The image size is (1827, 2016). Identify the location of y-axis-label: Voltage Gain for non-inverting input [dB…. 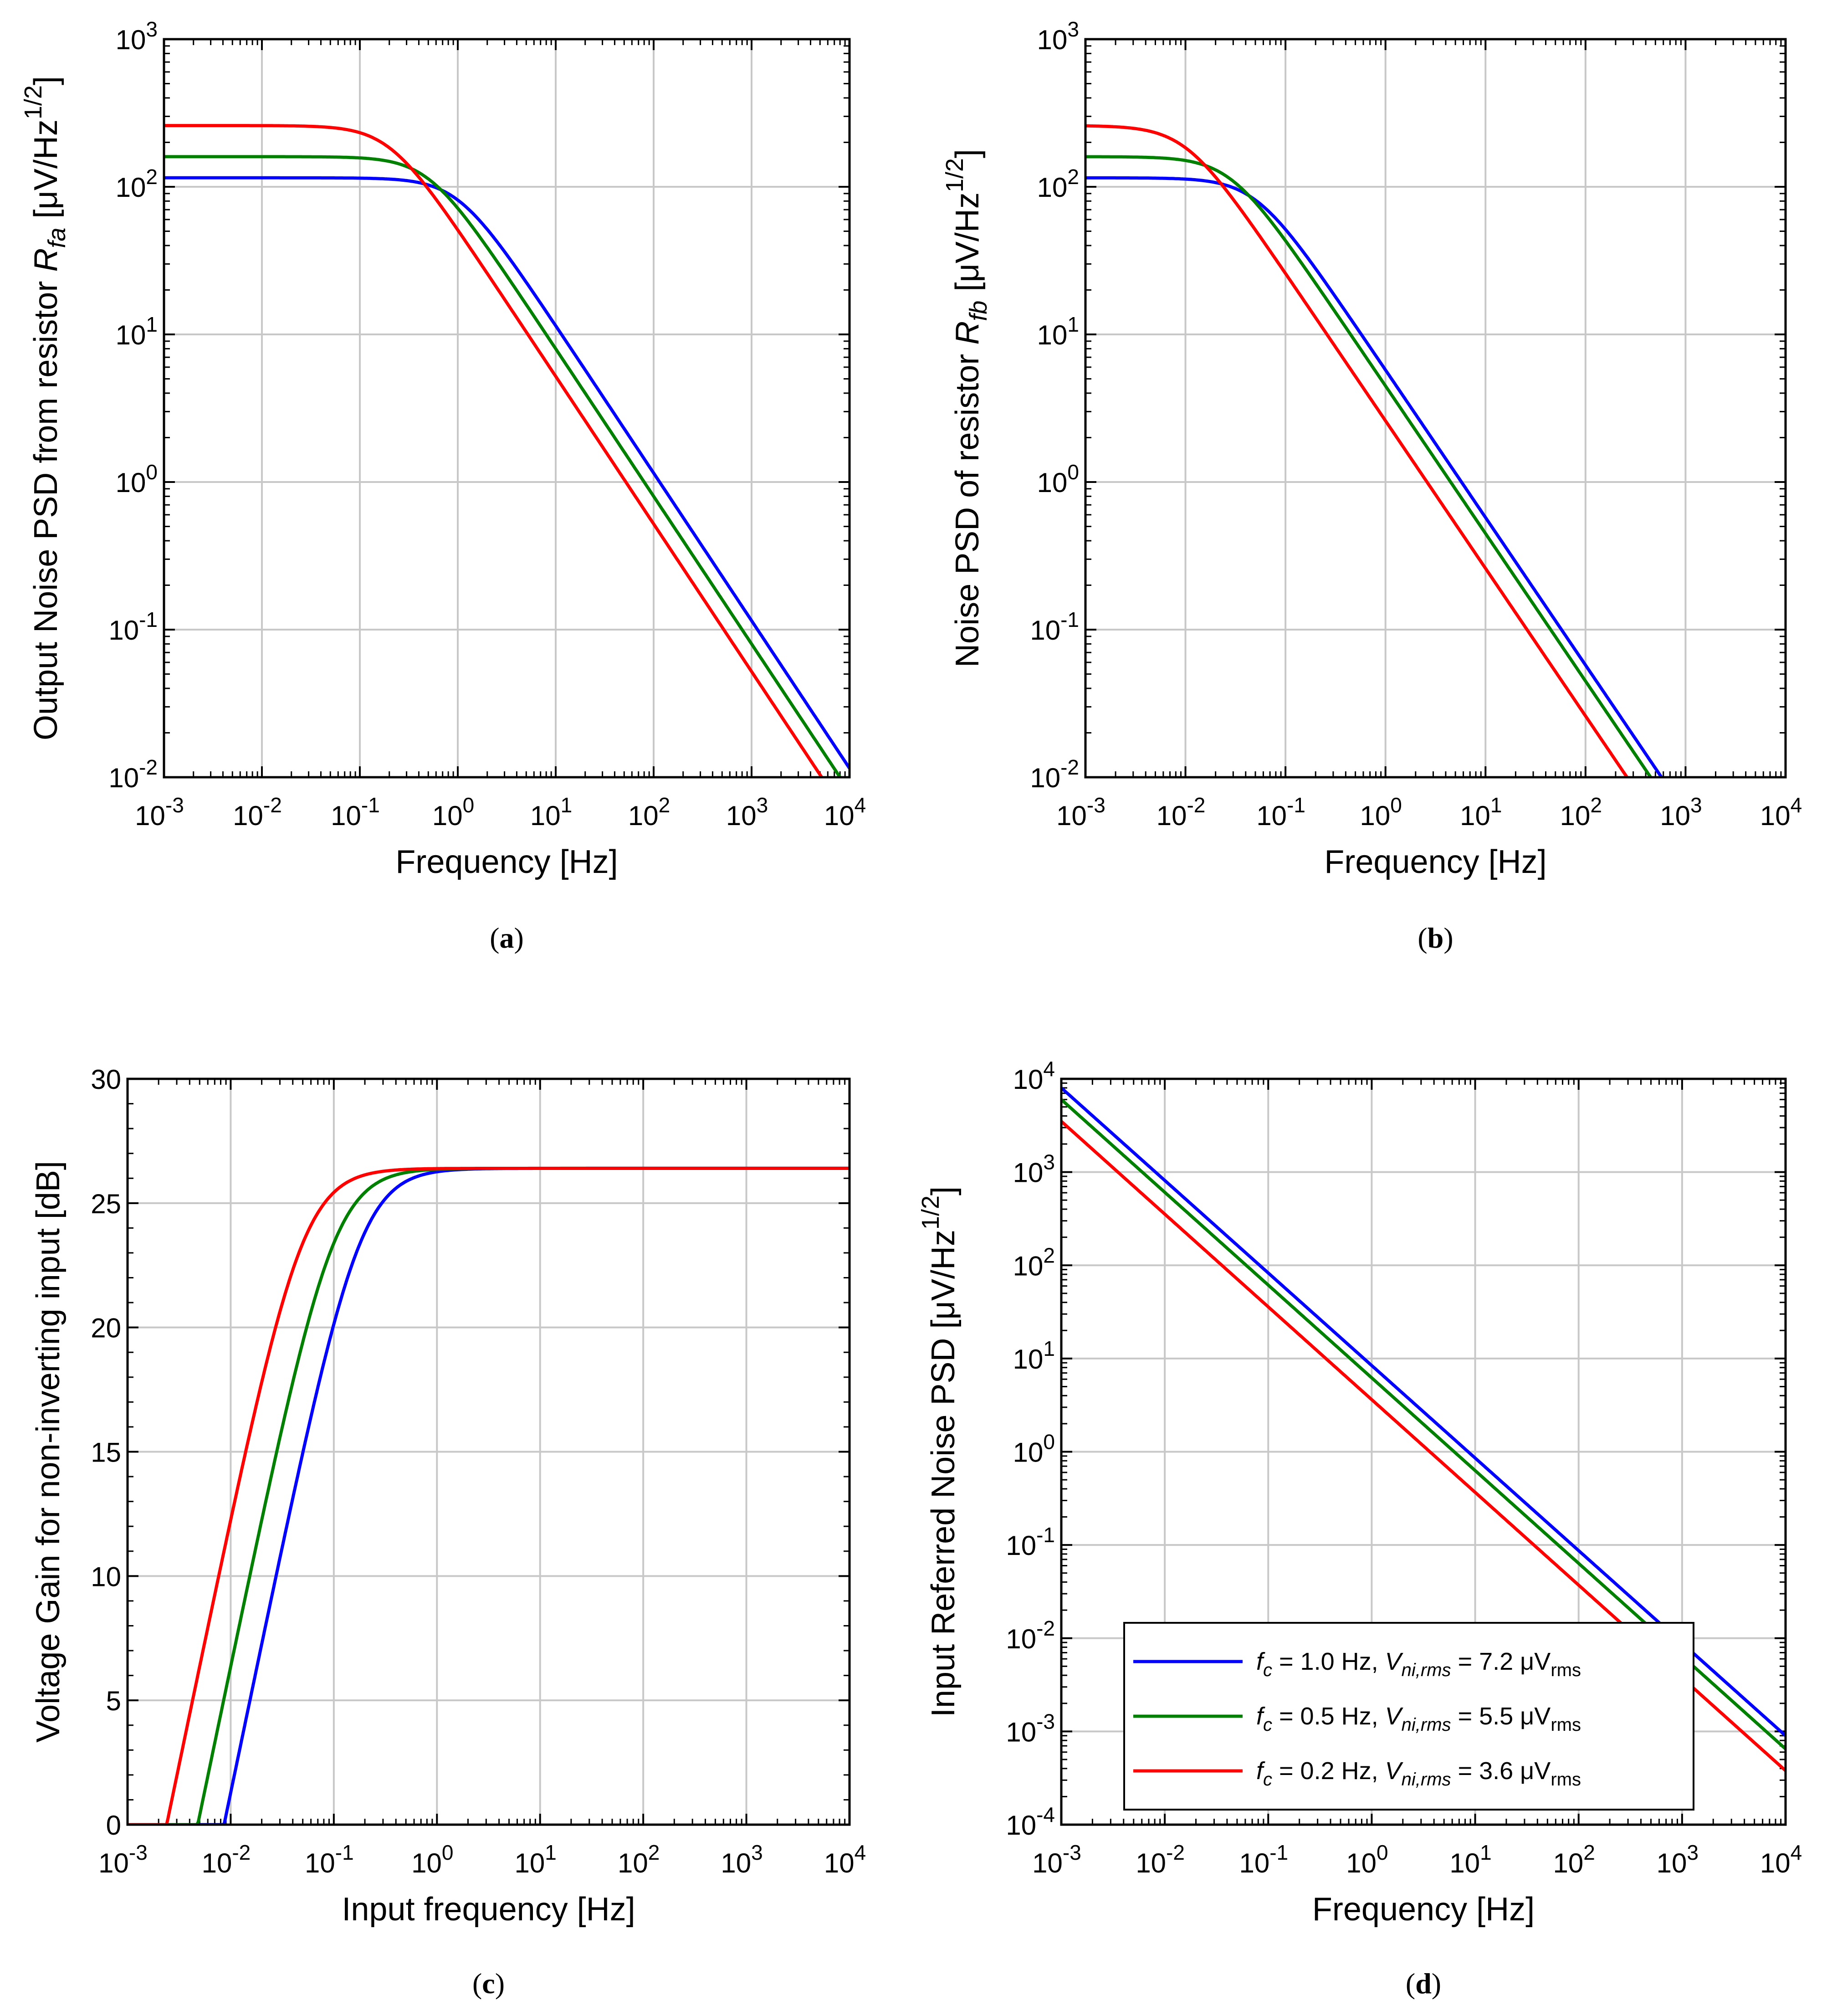
(48, 1452).